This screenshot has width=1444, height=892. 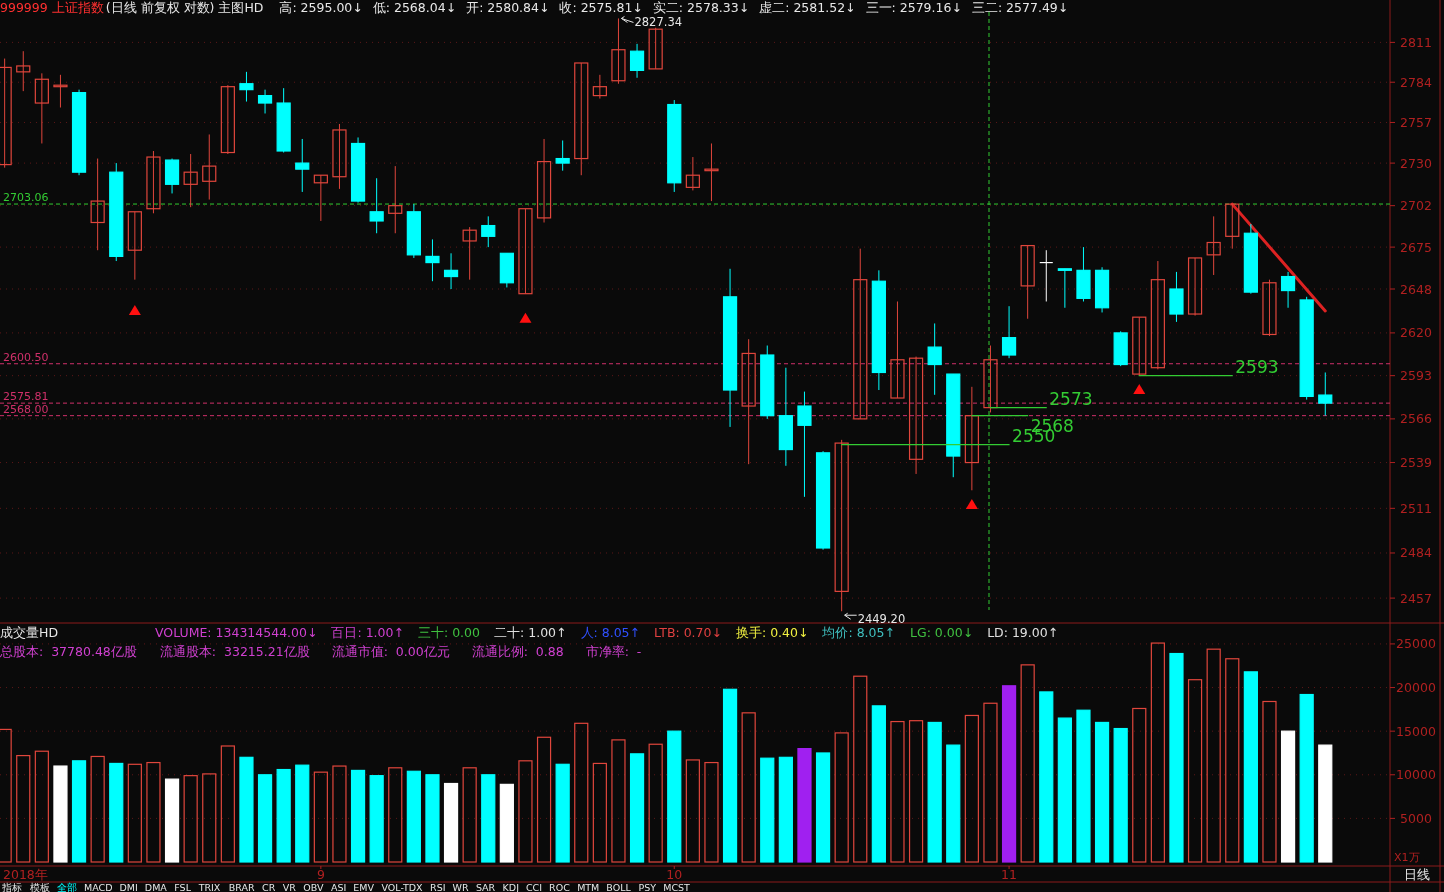 I want to click on ref-line-label: 2703.06, so click(x=26, y=198).